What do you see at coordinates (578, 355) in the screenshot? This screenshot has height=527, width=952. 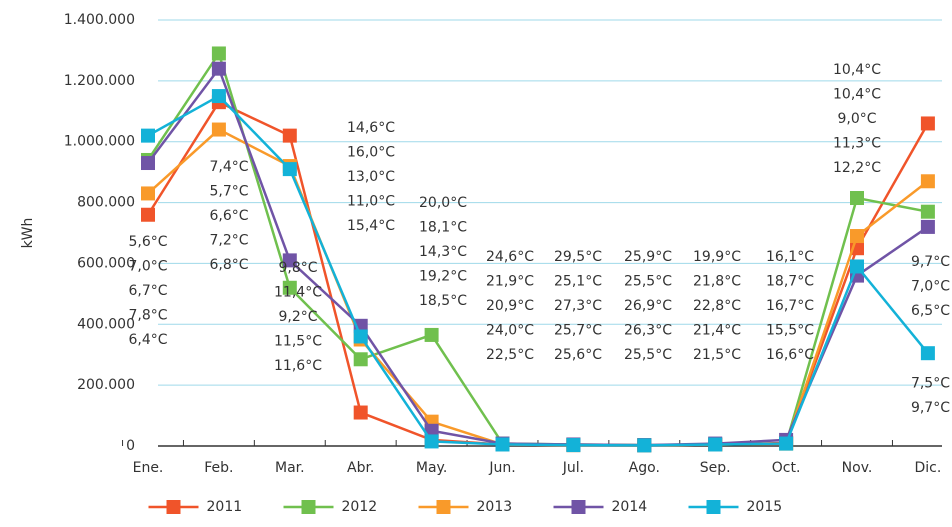 I see `temperature-label: 25,6°C` at bounding box center [578, 355].